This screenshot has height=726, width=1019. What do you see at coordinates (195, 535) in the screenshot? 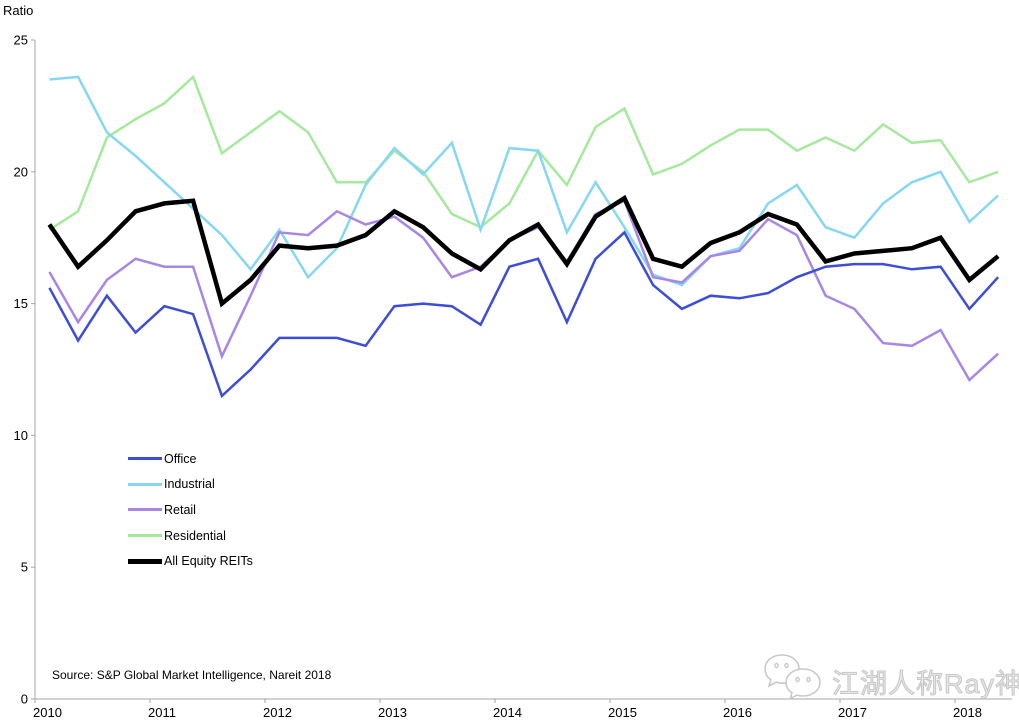
I see `legend-label: Residential` at bounding box center [195, 535].